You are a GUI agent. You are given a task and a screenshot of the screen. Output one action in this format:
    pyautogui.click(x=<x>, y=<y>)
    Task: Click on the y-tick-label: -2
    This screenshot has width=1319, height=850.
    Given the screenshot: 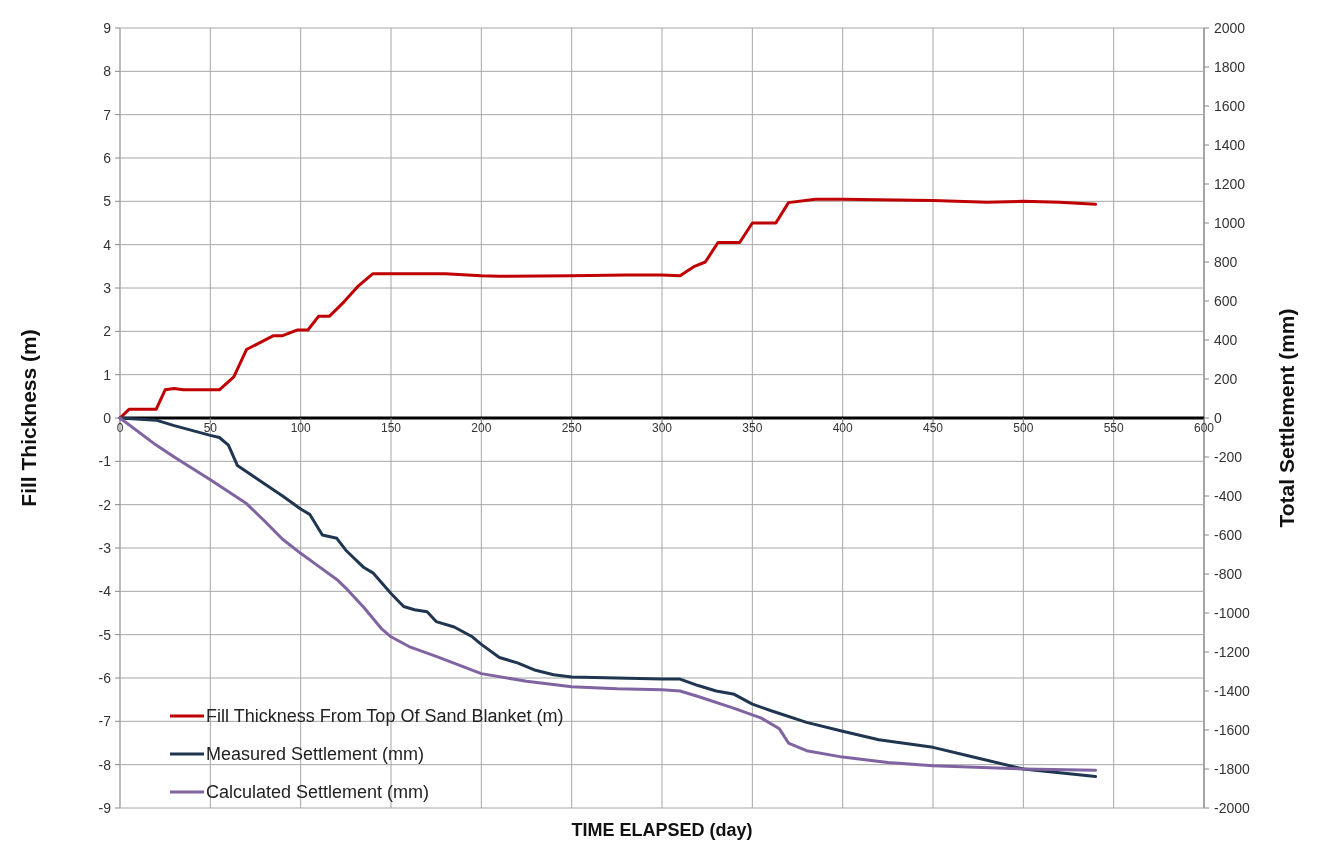 What is the action you would take?
    pyautogui.click(x=105, y=504)
    